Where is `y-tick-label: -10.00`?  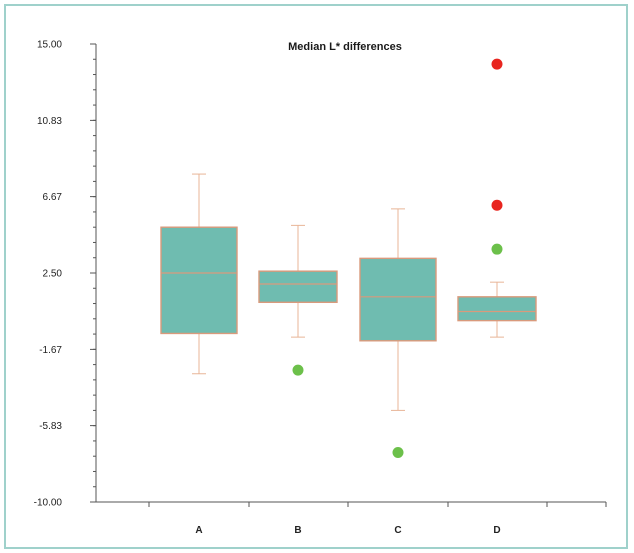
y-tick-label: -10.00 is located at coordinates (48, 503).